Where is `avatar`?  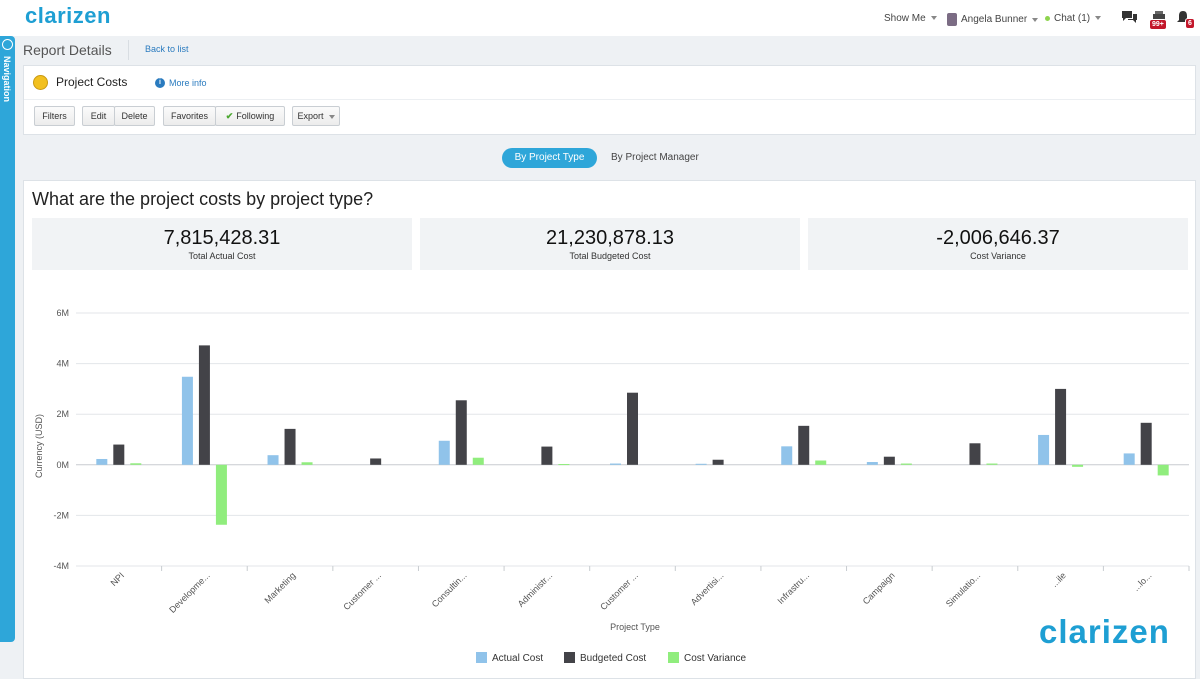 avatar is located at coordinates (952, 19).